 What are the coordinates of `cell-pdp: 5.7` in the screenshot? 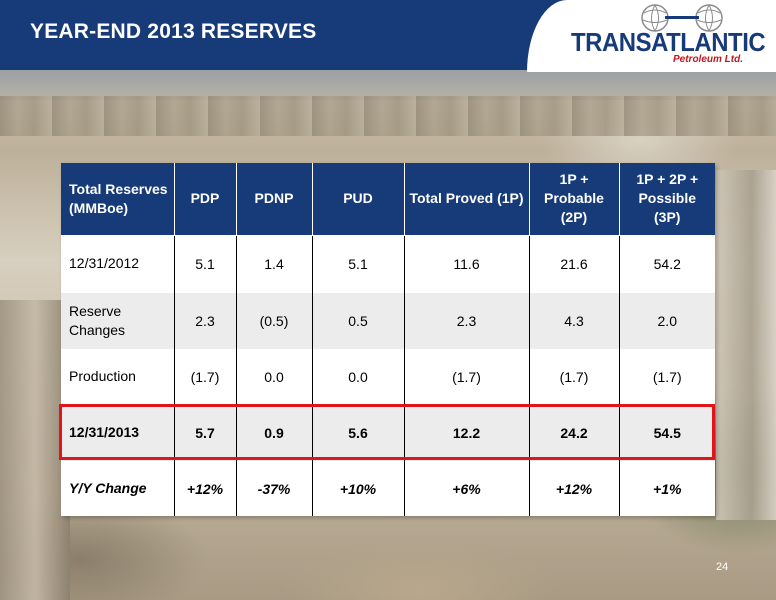 It's located at (205, 432).